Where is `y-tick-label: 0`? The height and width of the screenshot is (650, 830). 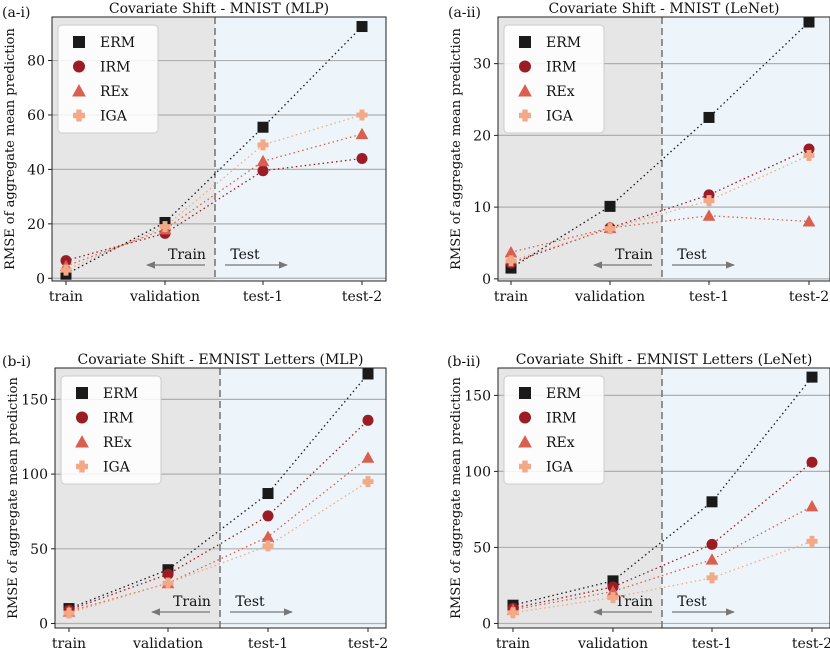 y-tick-label: 0 is located at coordinates (43, 625).